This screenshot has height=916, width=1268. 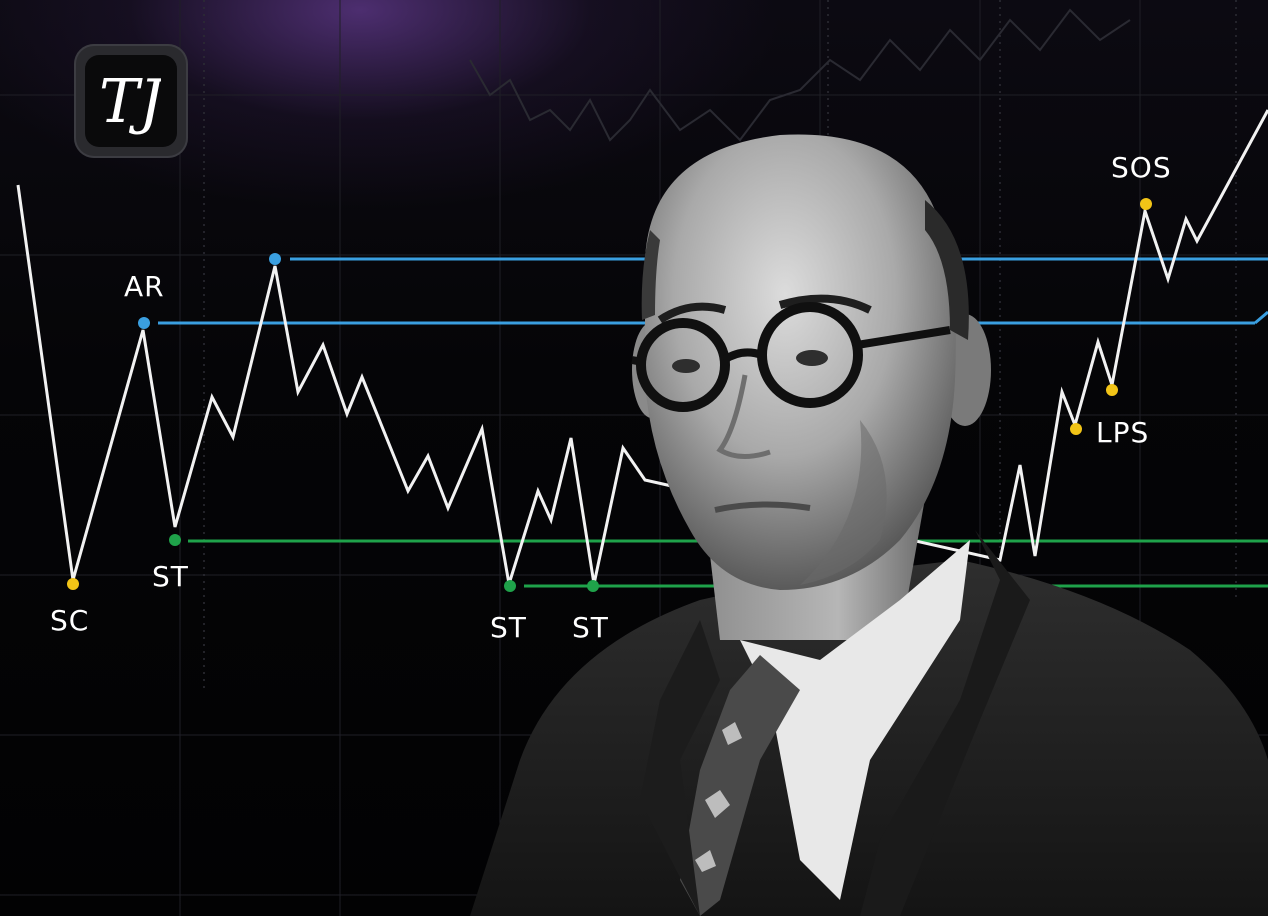 I want to click on hair-left, so click(x=650, y=275).